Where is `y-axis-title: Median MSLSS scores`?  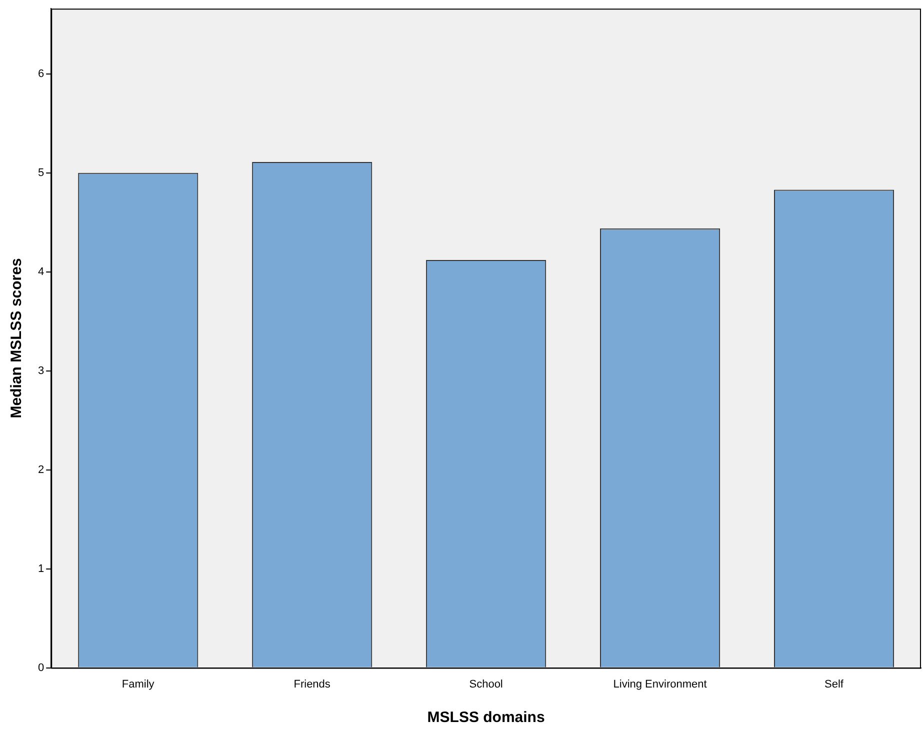
y-axis-title: Median MSLSS scores is located at coordinates (17, 338).